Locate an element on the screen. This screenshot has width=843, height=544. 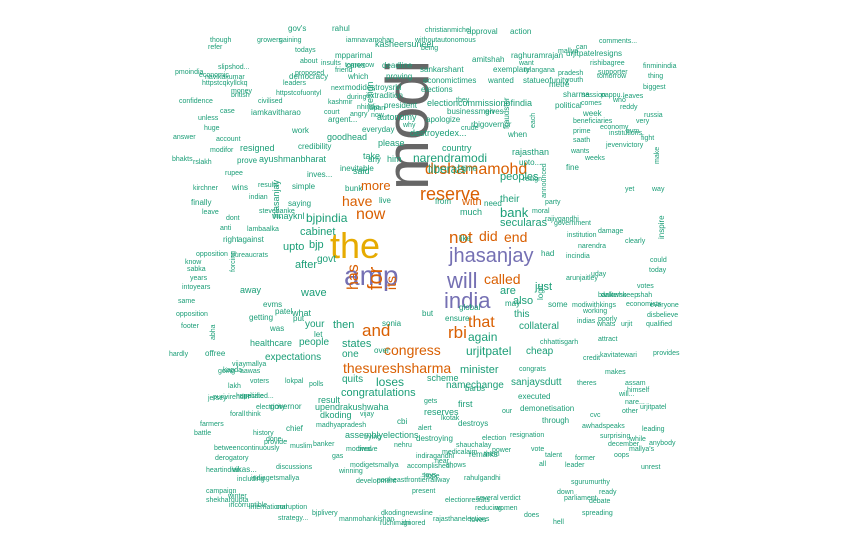
cloud-word: mallya is located at coordinates (568, 51).